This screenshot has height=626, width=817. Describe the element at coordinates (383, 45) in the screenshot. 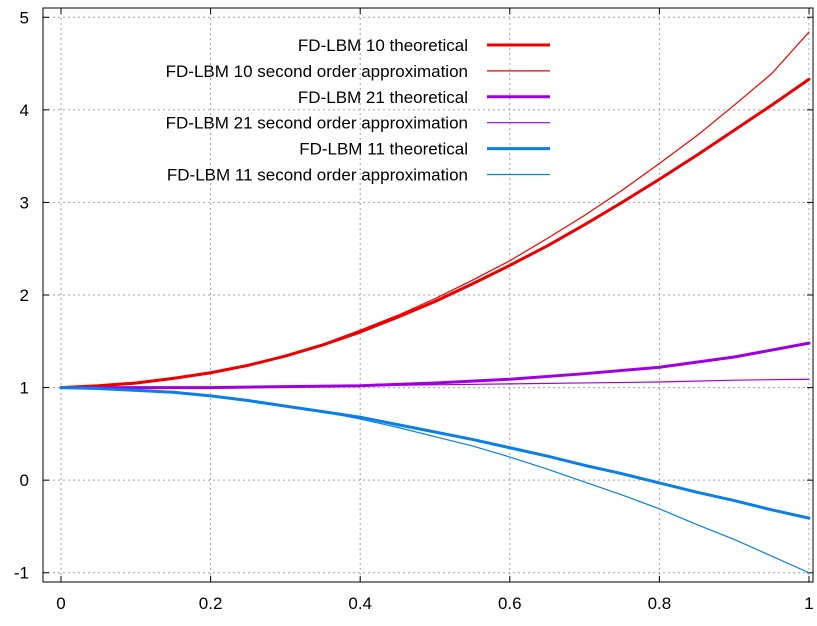

I see `legend-label: FD-LBM 10 theoretical` at that location.